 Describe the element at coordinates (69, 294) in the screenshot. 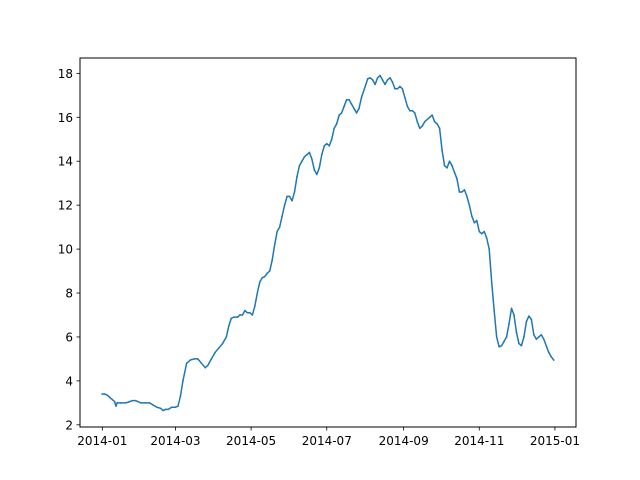

I see `y-tick-label: 8` at that location.